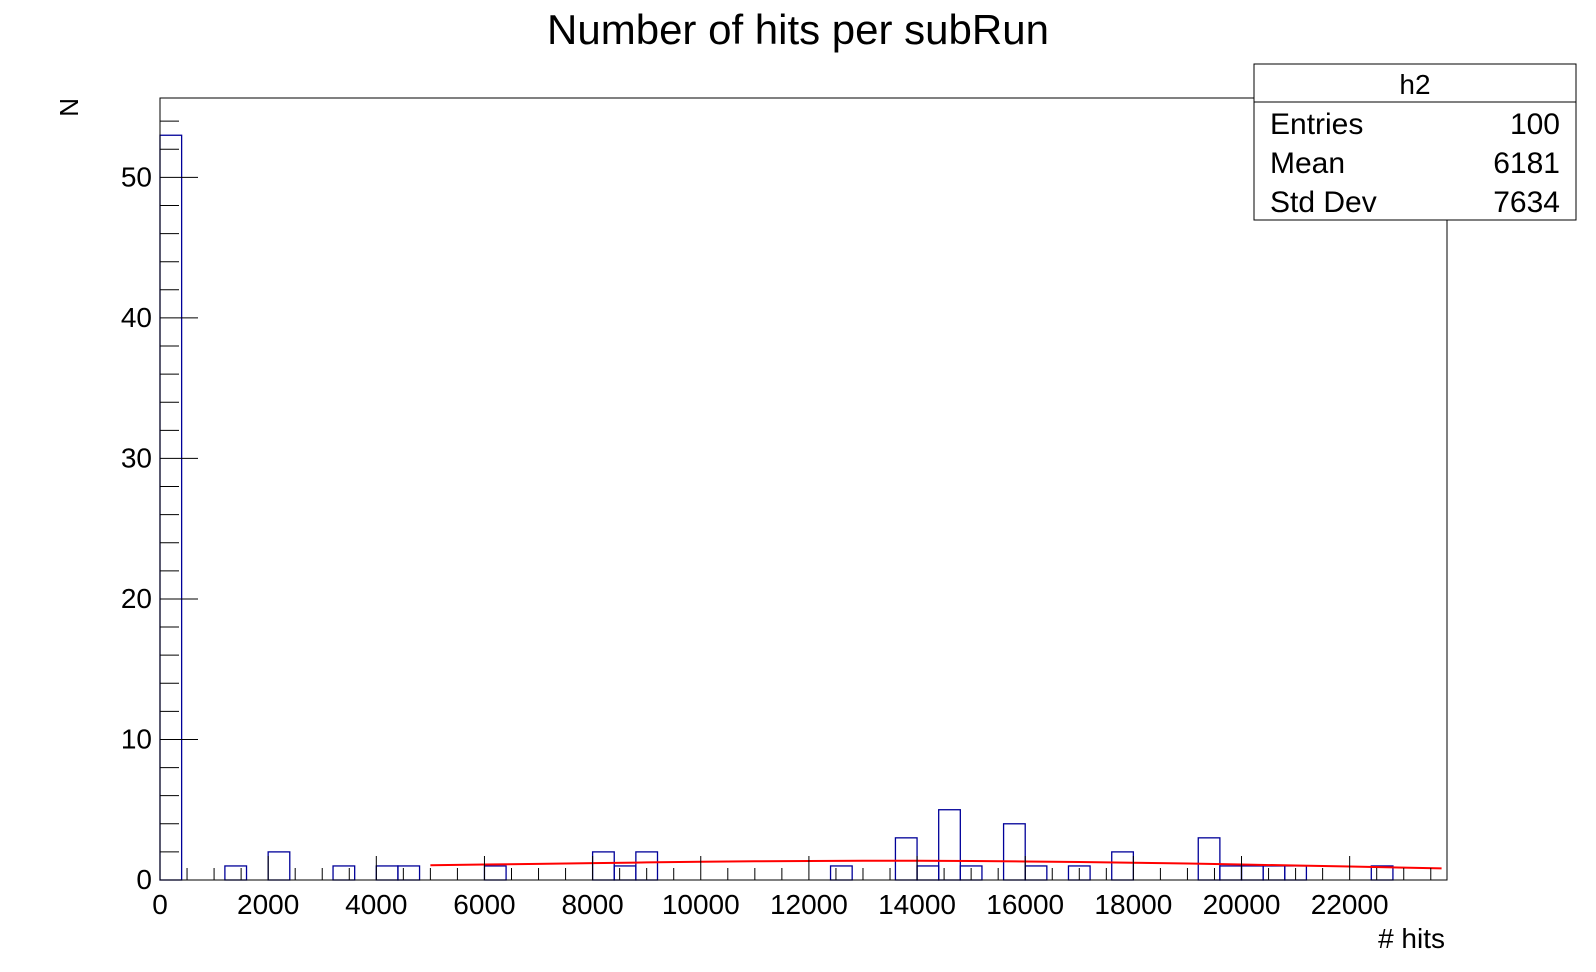 This screenshot has width=1596, height=972. Describe the element at coordinates (936, 864) in the screenshot. I see `fit-curve` at that location.